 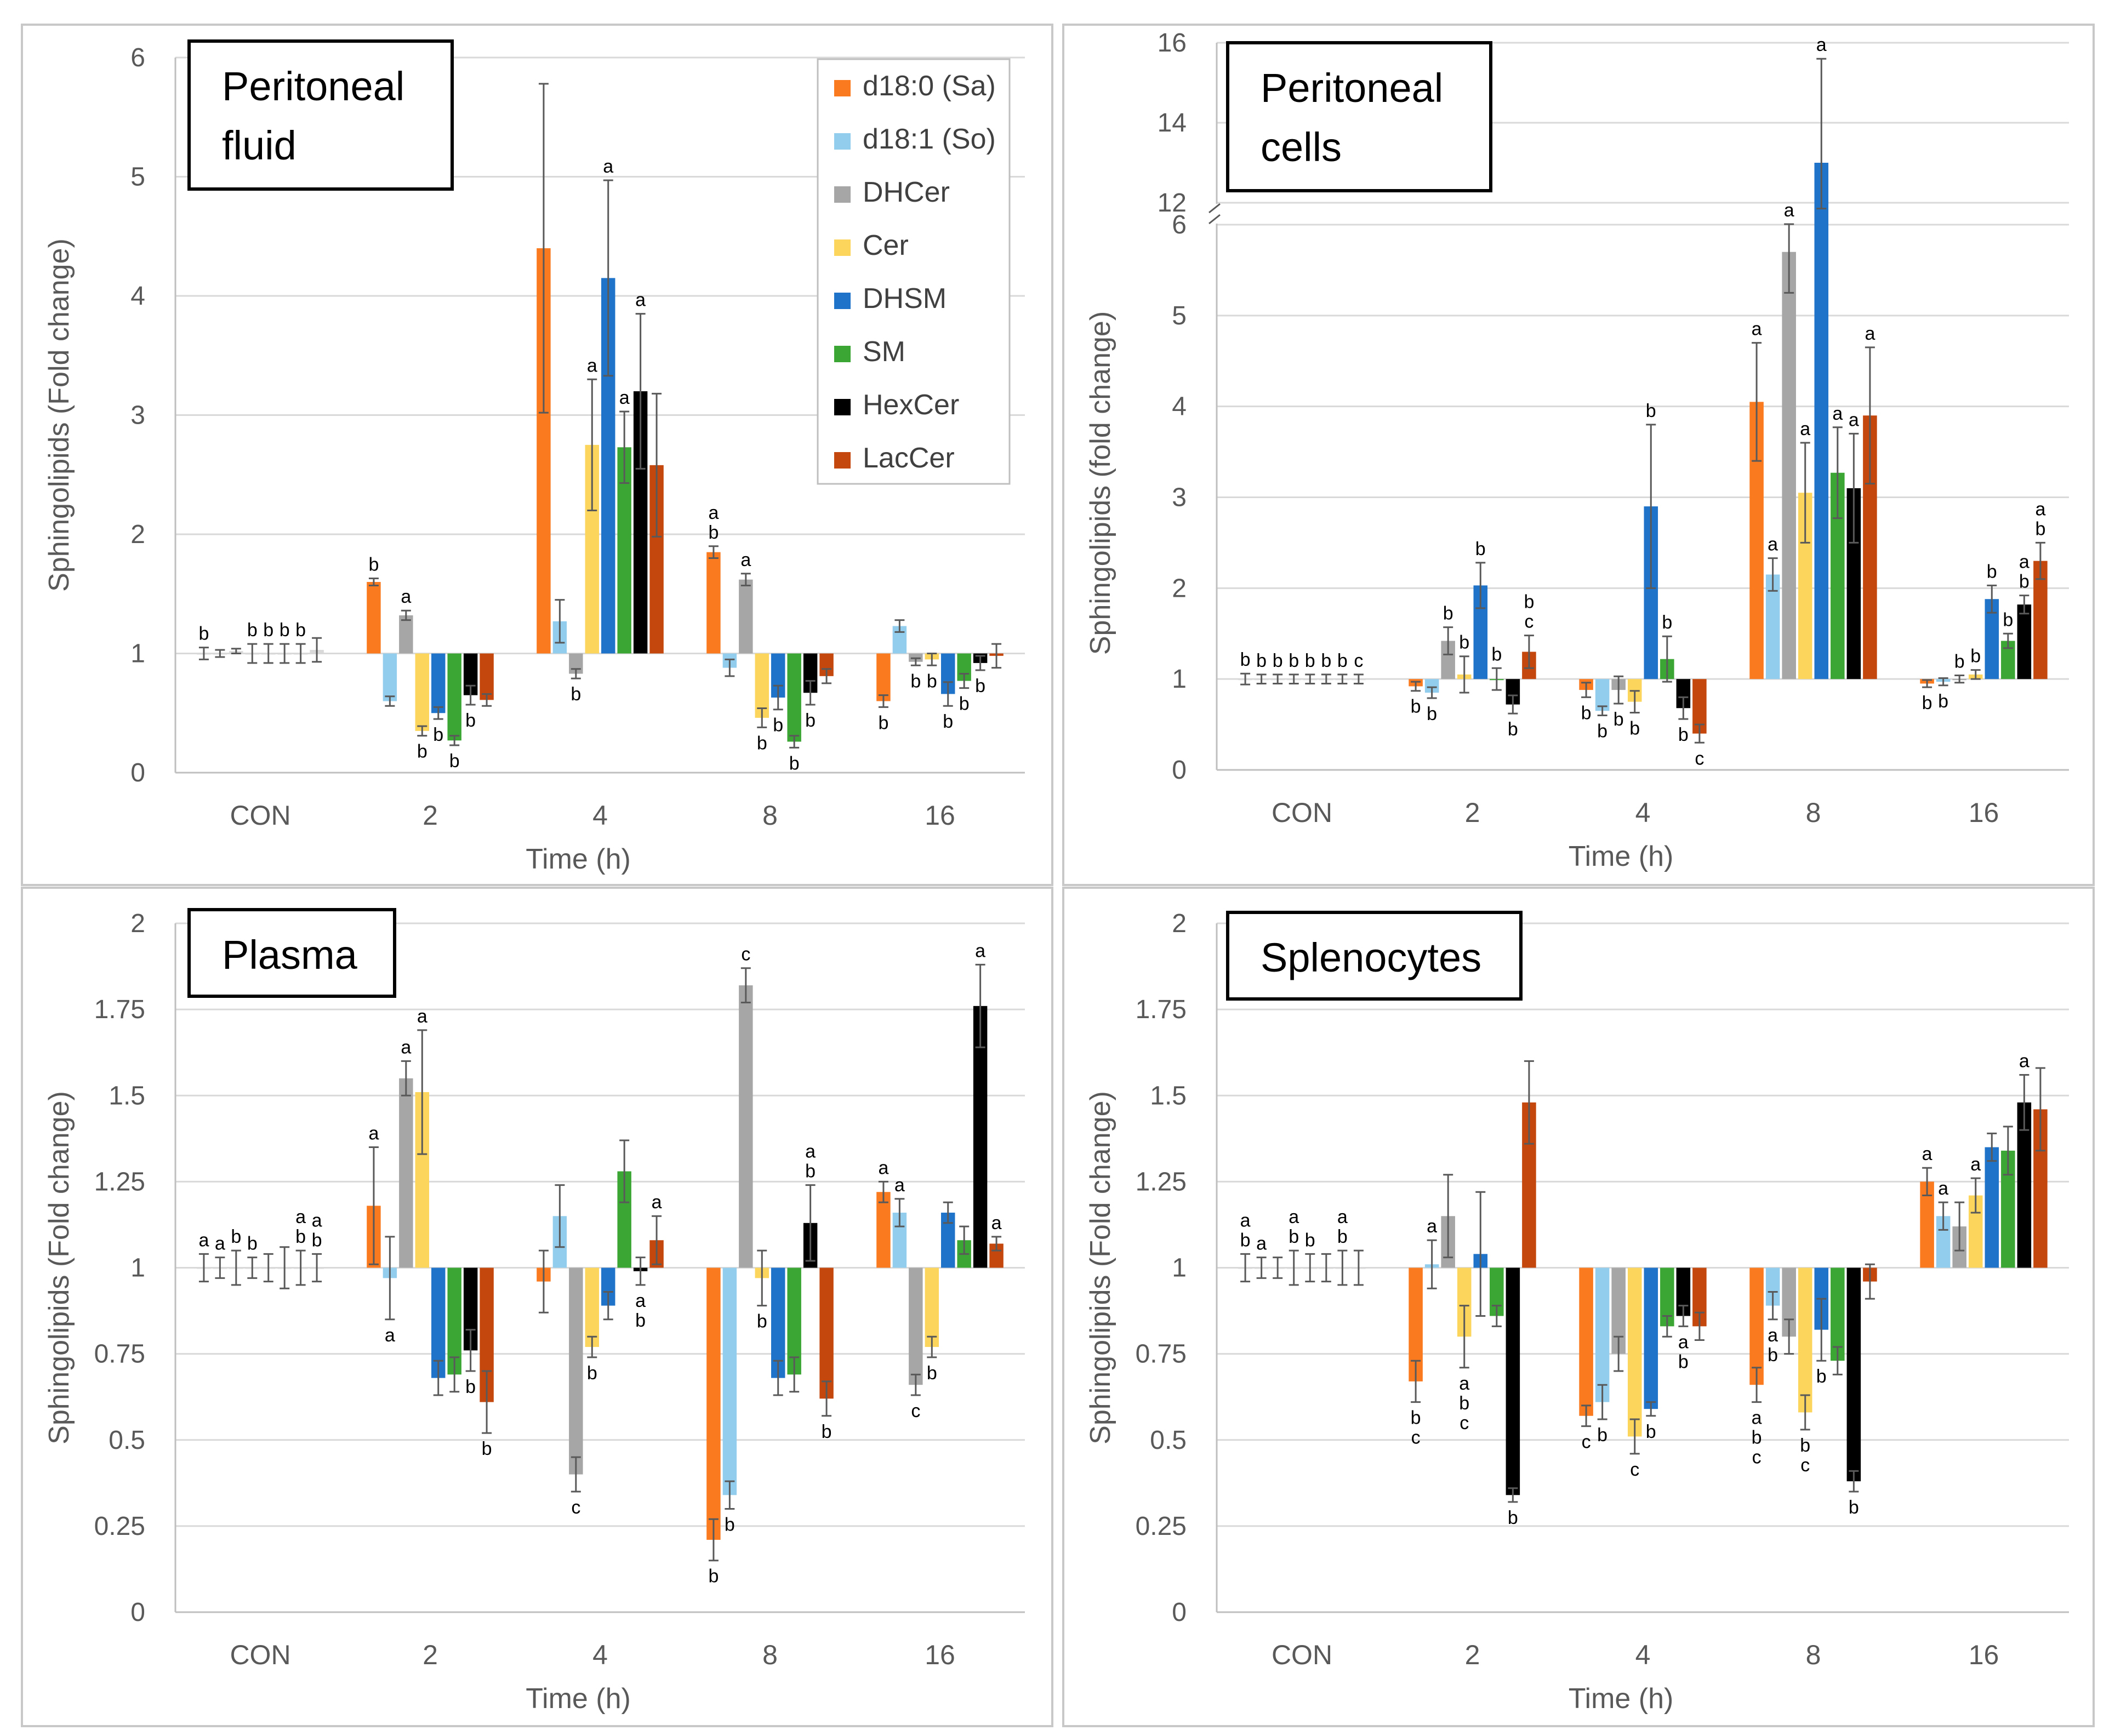 What do you see at coordinates (137, 415) in the screenshot?
I see `y-tick-label: 3` at bounding box center [137, 415].